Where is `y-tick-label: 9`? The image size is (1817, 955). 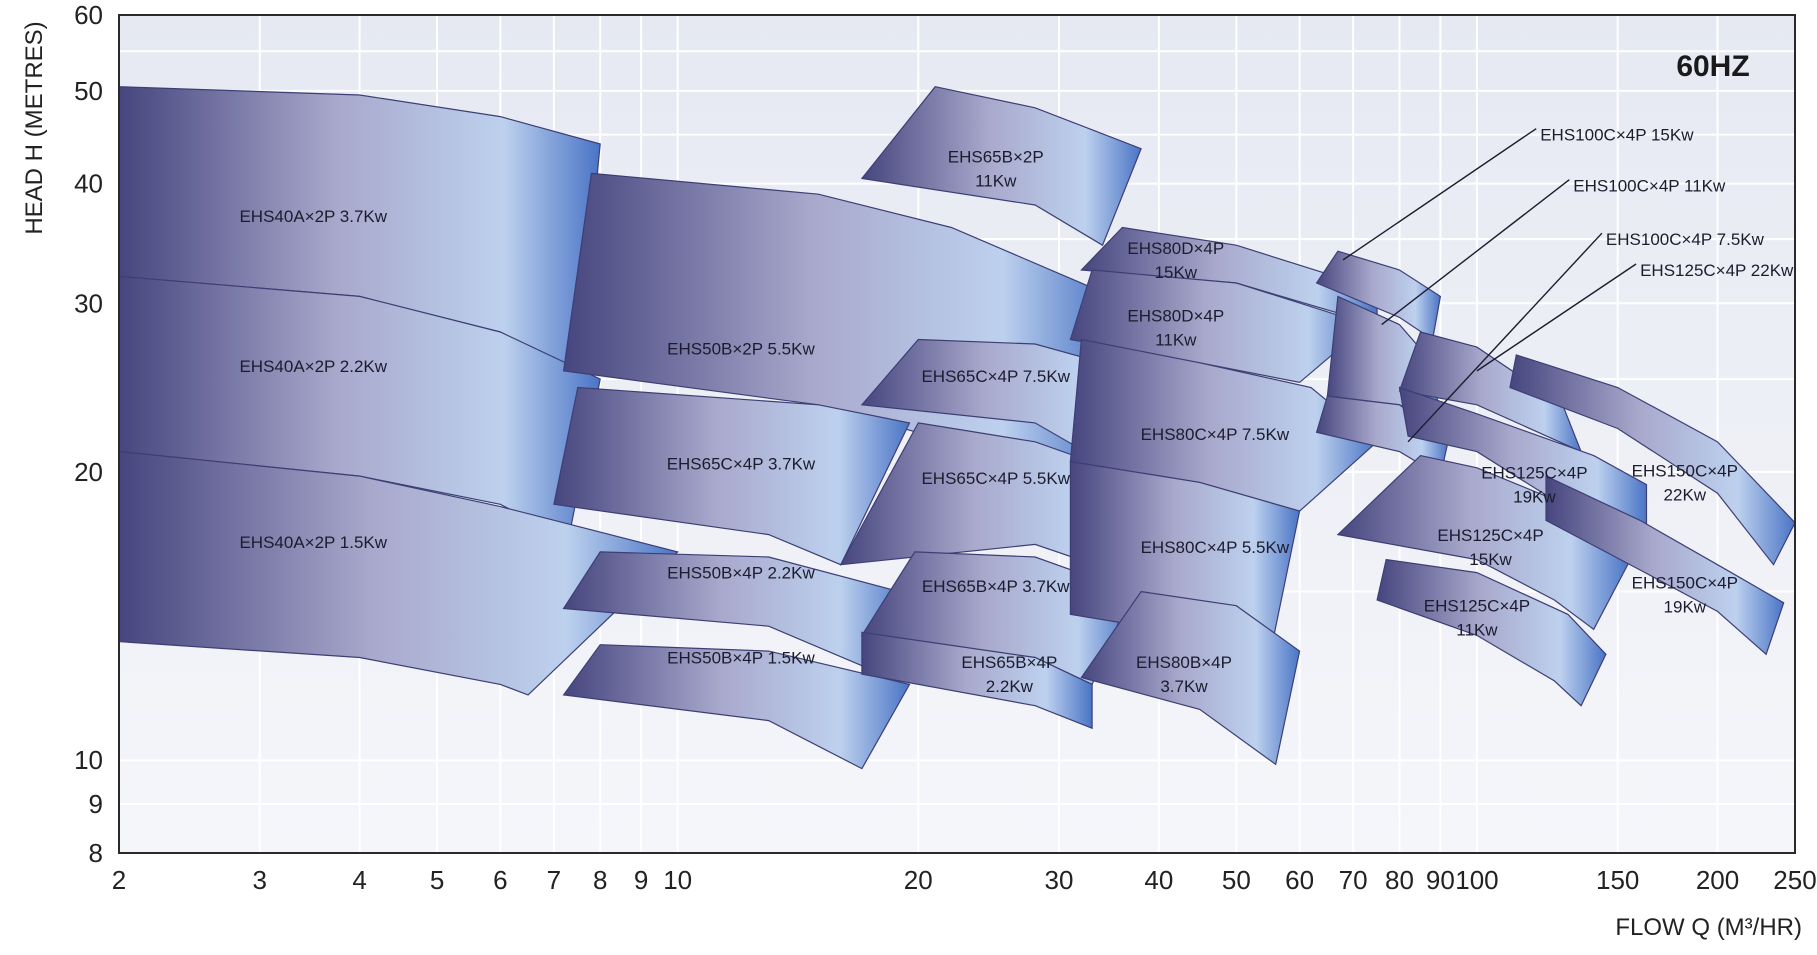
y-tick-label: 9 is located at coordinates (96, 804).